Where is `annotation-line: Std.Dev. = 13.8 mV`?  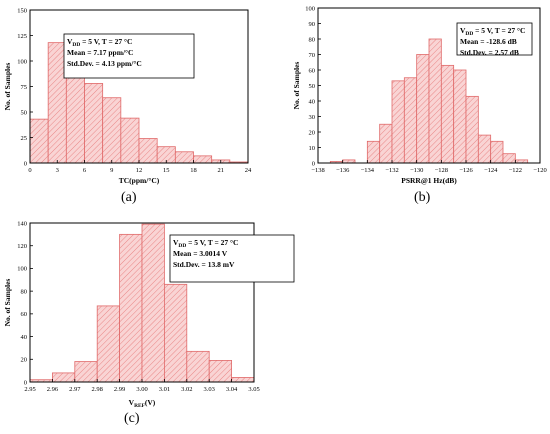
annotation-line: Std.Dev. = 13.8 mV is located at coordinates (204, 264).